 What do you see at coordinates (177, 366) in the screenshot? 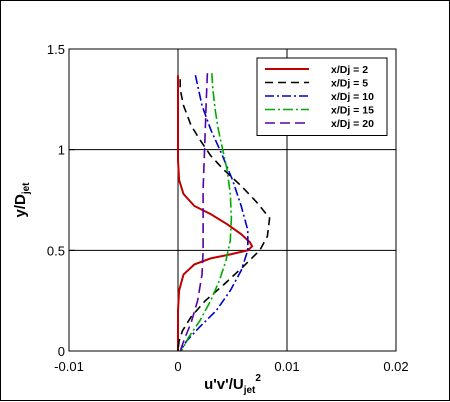
I see `x-tick-label: 0` at bounding box center [177, 366].